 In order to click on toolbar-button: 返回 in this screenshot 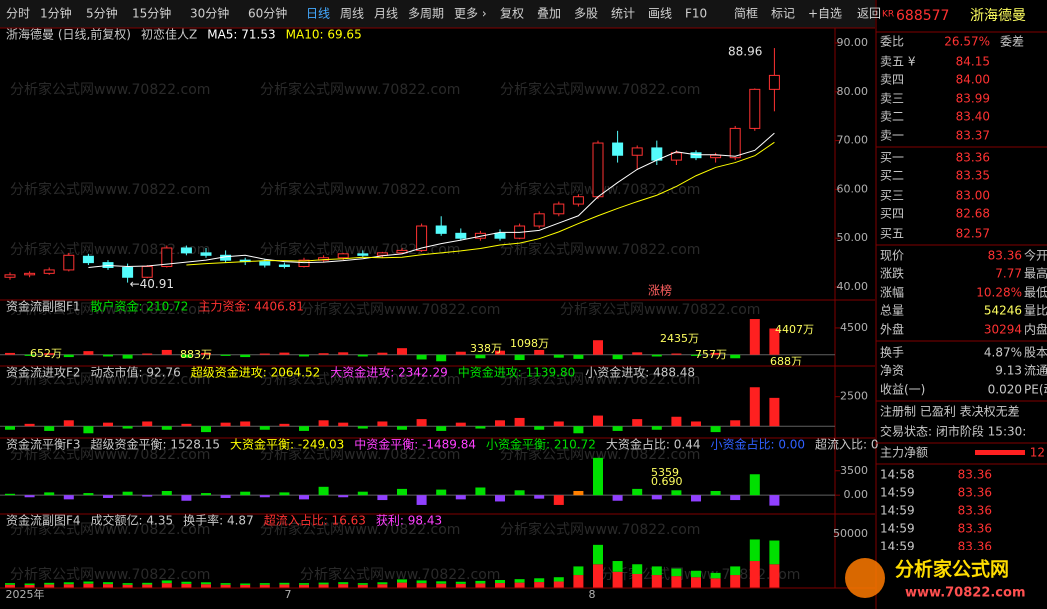, I will do `click(869, 14)`.